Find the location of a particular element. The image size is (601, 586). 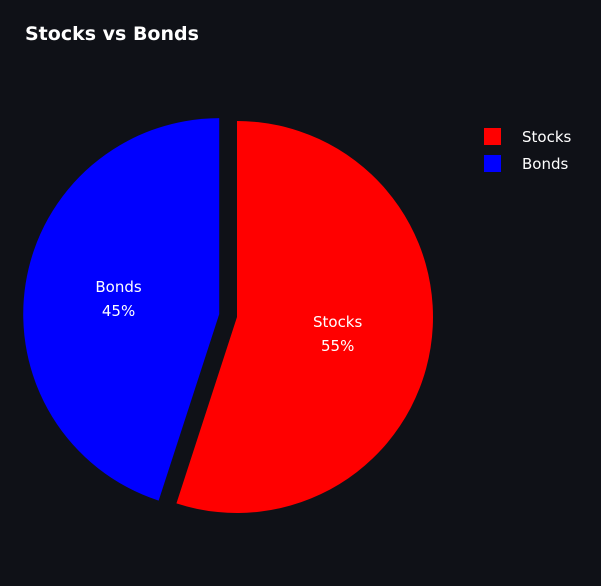

legend-label-bonds: Bonds is located at coordinates (545, 164).